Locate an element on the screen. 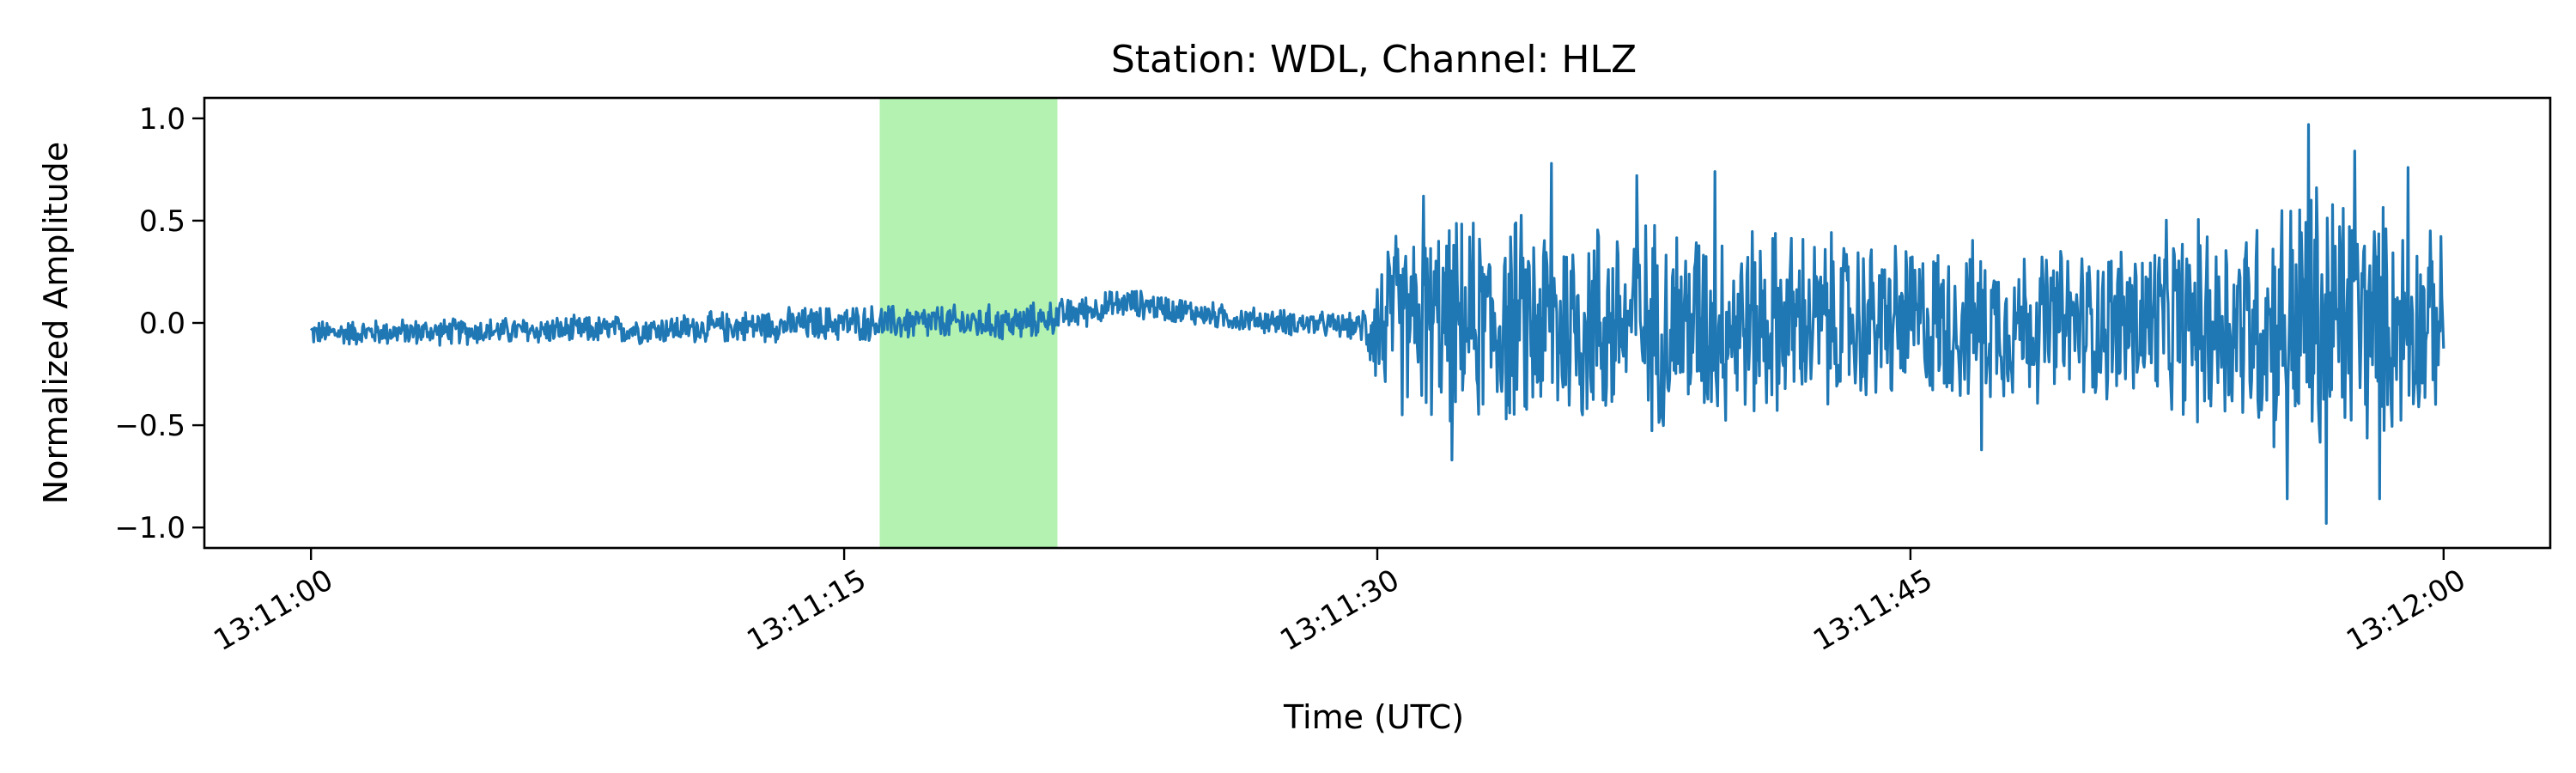 The height and width of the screenshot is (773, 2576). x-axis-ticks: 13:11:00 13:11:15 13:11:30 13:11:45 13:12:00 is located at coordinates (1339, 603).